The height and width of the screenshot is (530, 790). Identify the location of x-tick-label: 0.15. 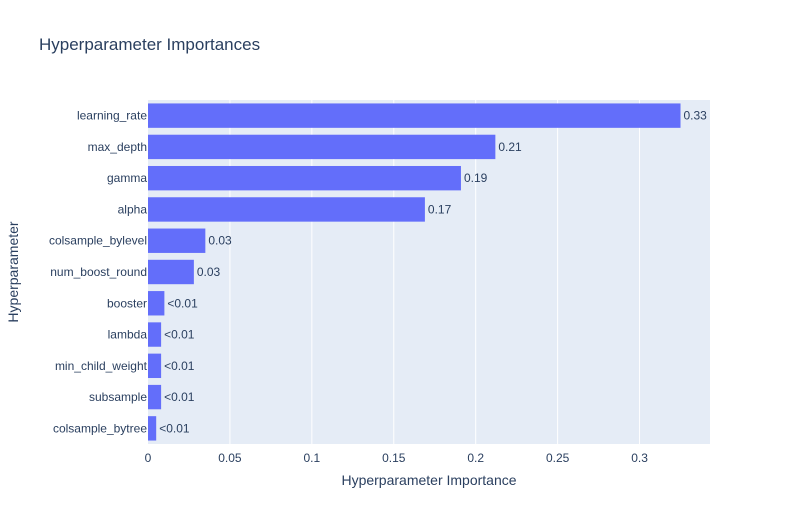
(394, 458).